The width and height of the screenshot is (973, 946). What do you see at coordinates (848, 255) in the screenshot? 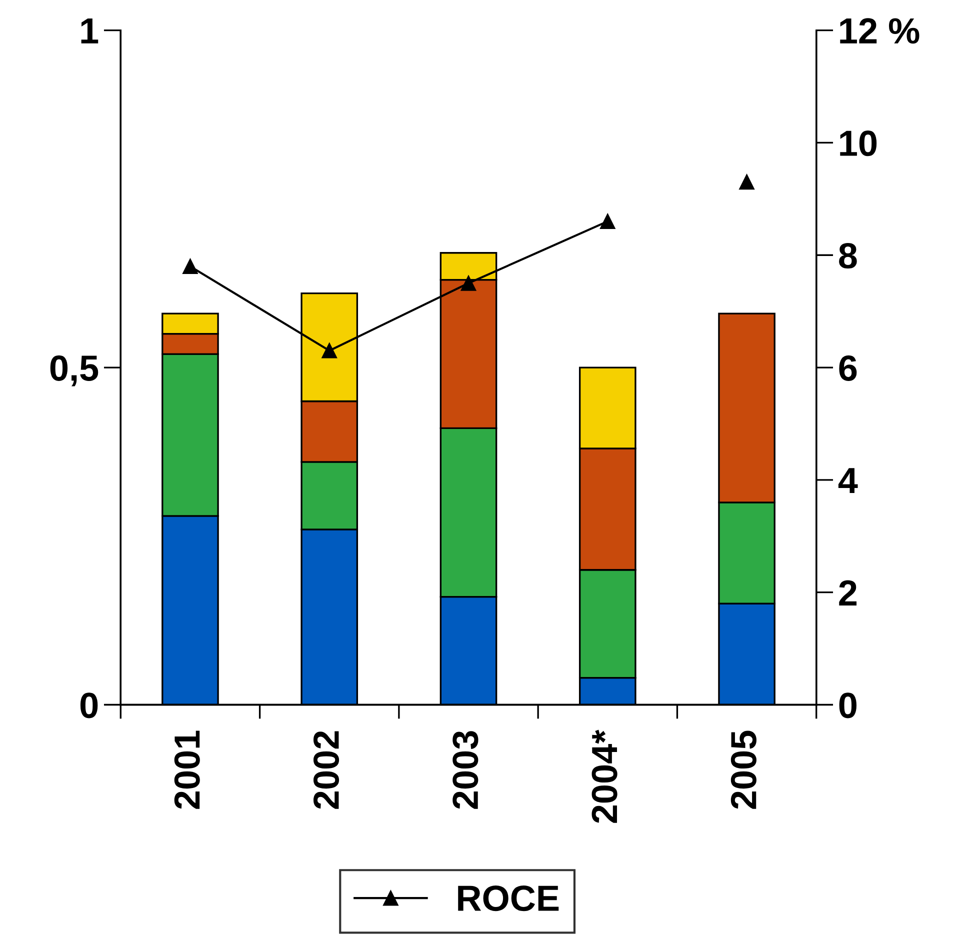
I see `y2-tick-label: 8` at bounding box center [848, 255].